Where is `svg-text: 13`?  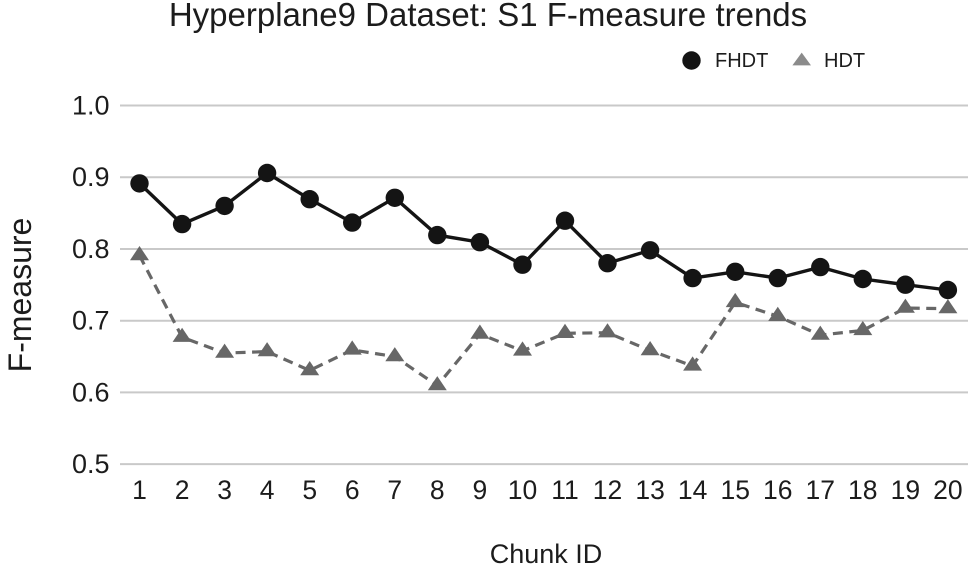 svg-text: 13 is located at coordinates (649, 490).